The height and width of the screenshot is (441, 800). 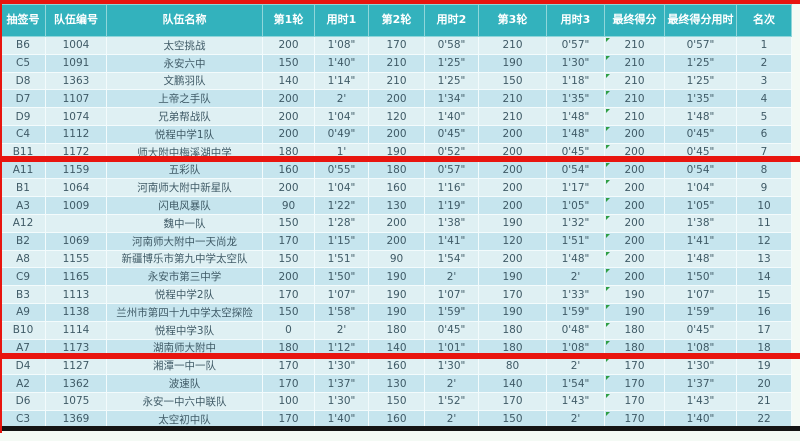 I want to click on table-row: A2 1362 波速队 170 1'37" 130 2' 140 1'54" 170 1'37" 20, so click(x=396, y=383).